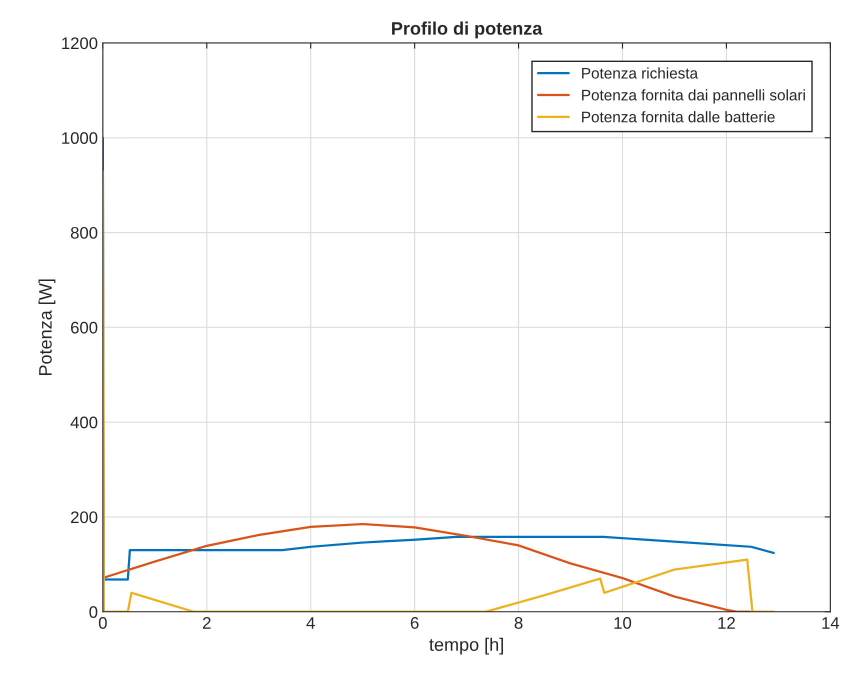 The height and width of the screenshot is (682, 843). Describe the element at coordinates (414, 623) in the screenshot. I see `x-tick-label: 6` at that location.